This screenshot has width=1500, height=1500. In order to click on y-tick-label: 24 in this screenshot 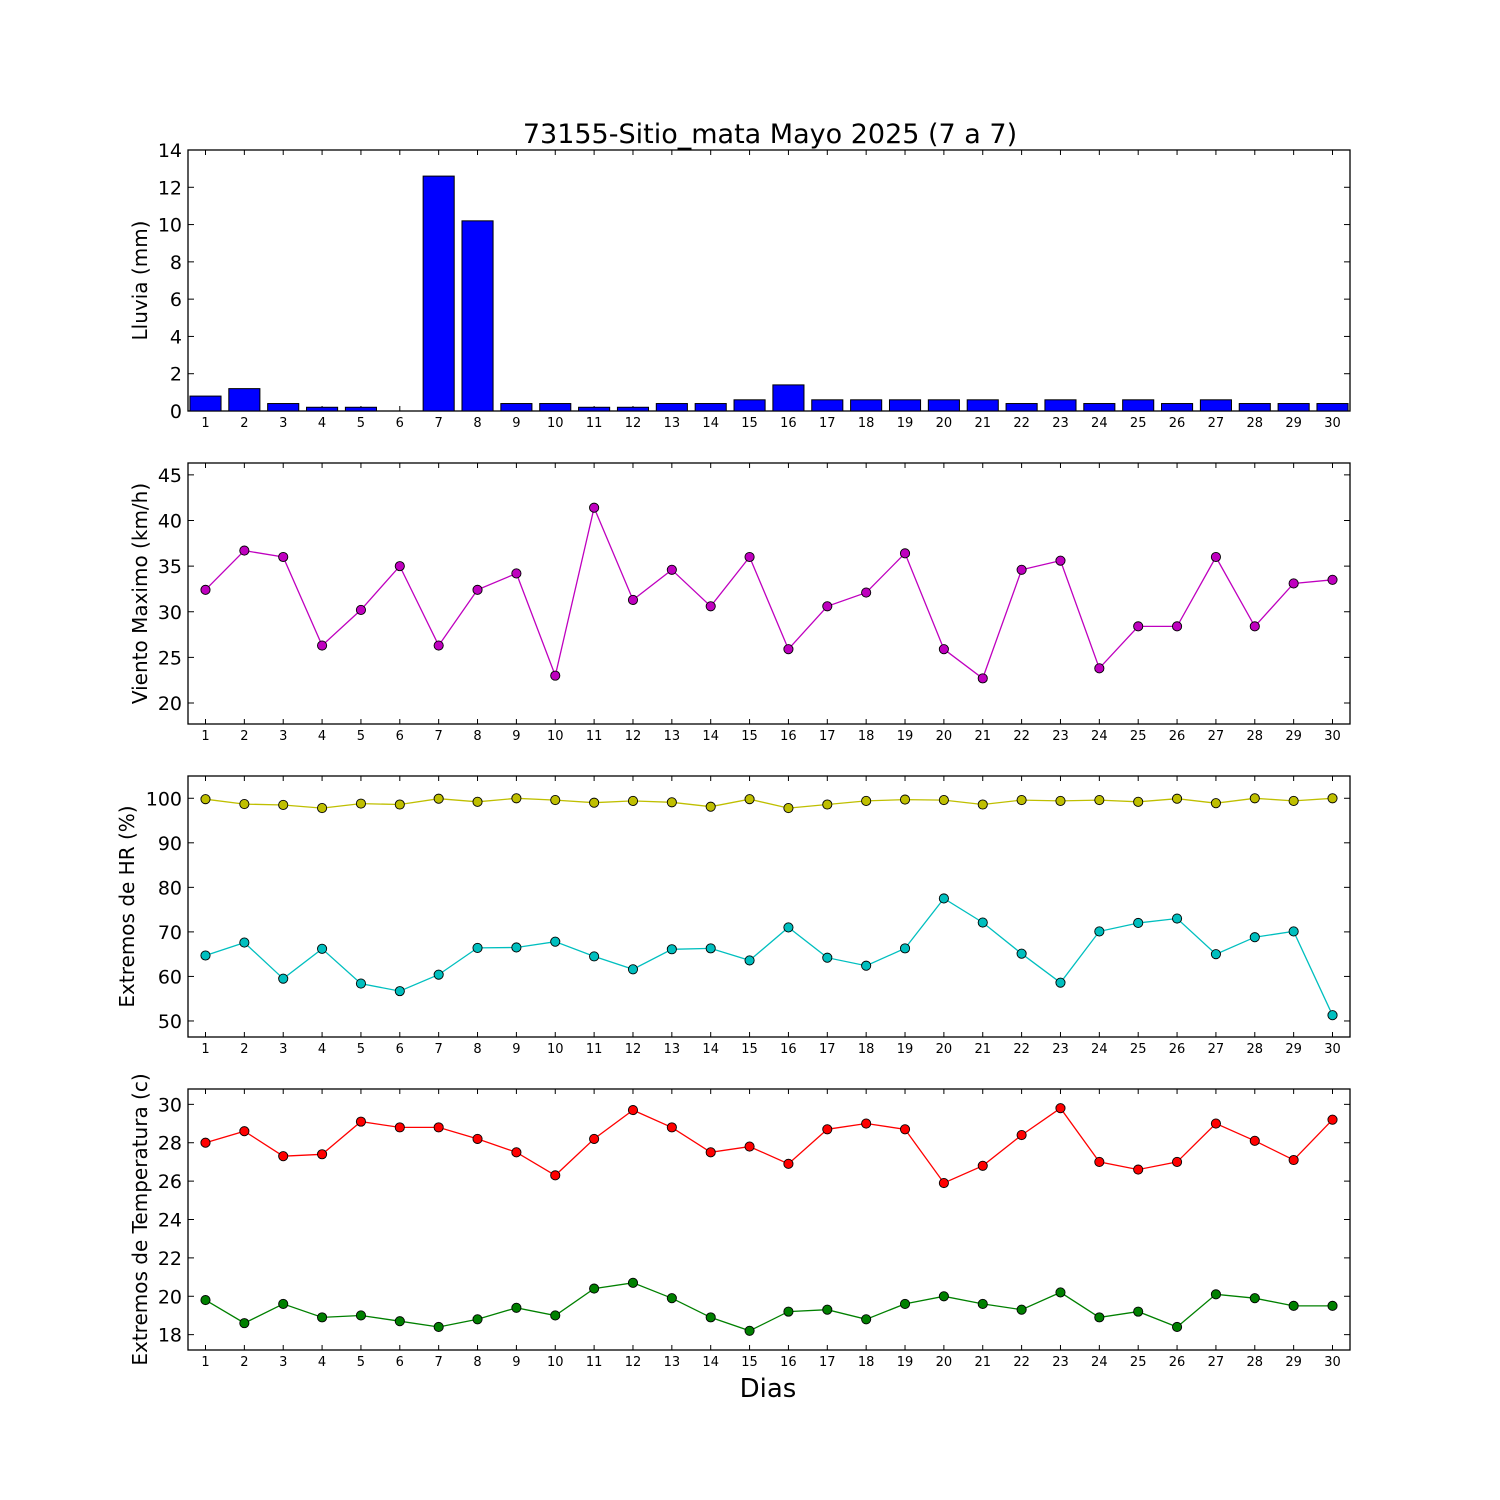, I will do `click(170, 1221)`.